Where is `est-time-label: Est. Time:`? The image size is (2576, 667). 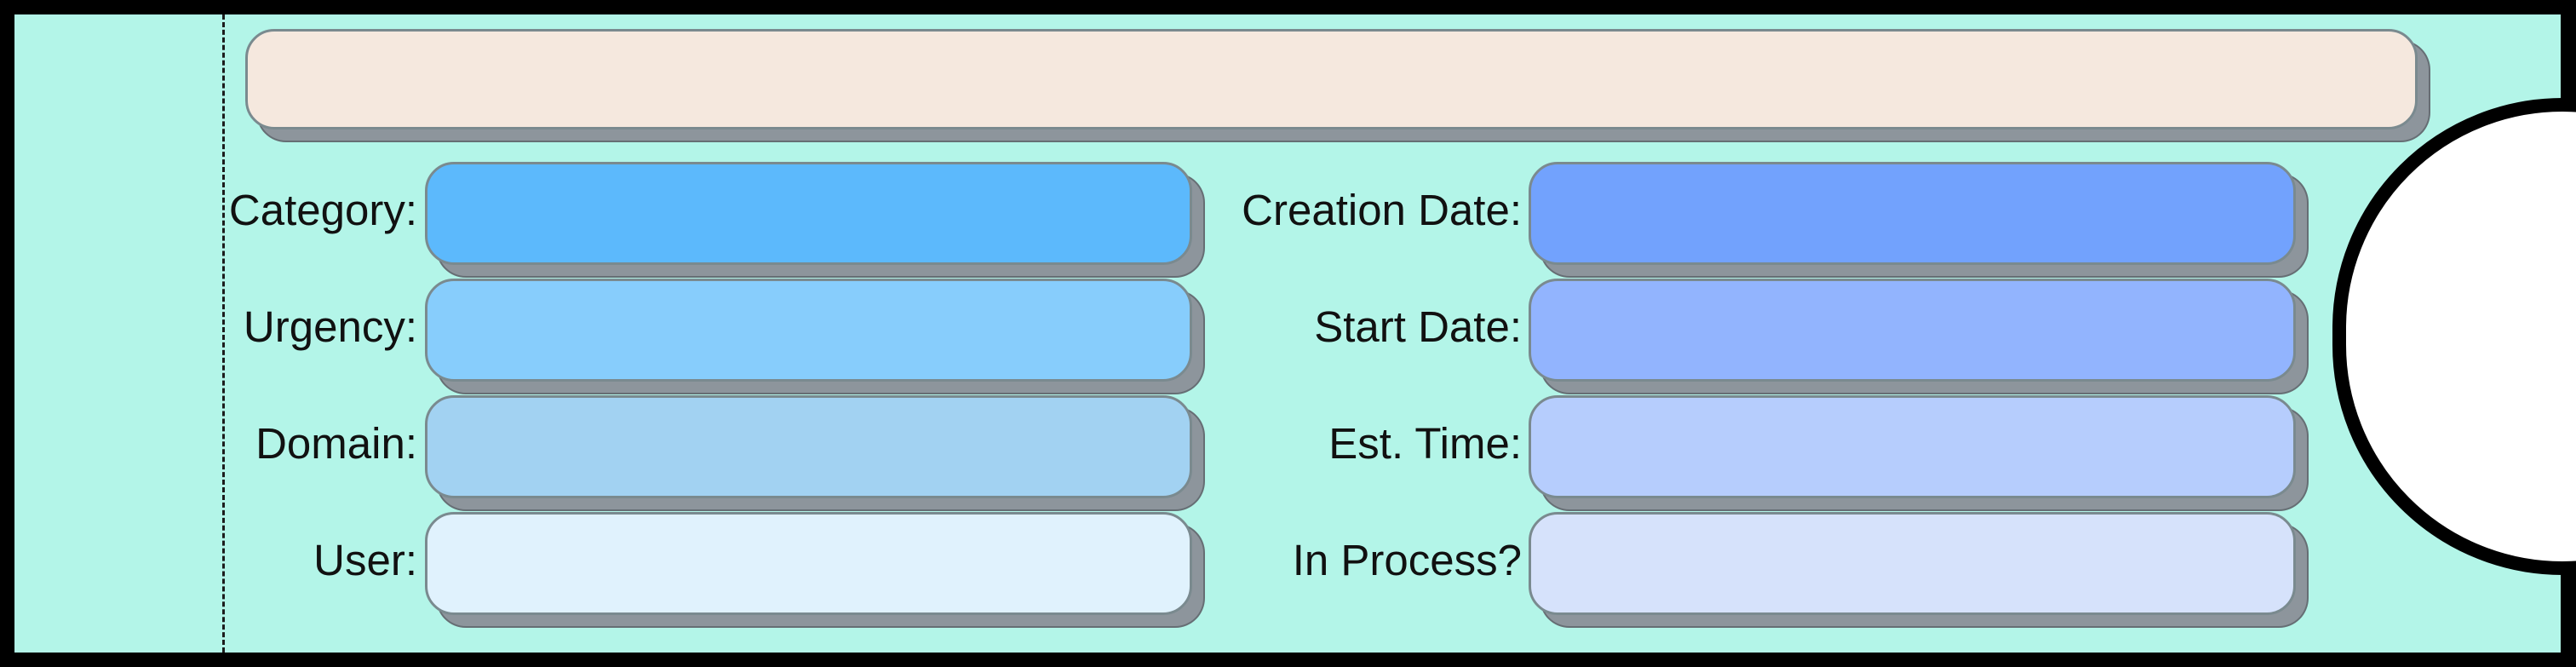
est-time-label: Est. Time: is located at coordinates (1425, 444).